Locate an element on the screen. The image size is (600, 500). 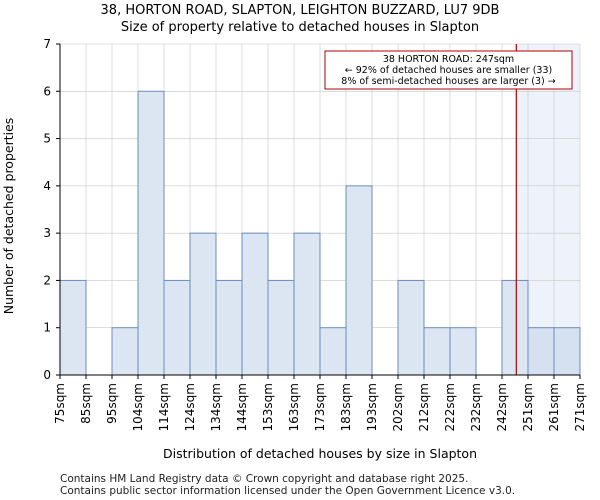
x-tick-label: 95sqm is located at coordinates (112, 403).